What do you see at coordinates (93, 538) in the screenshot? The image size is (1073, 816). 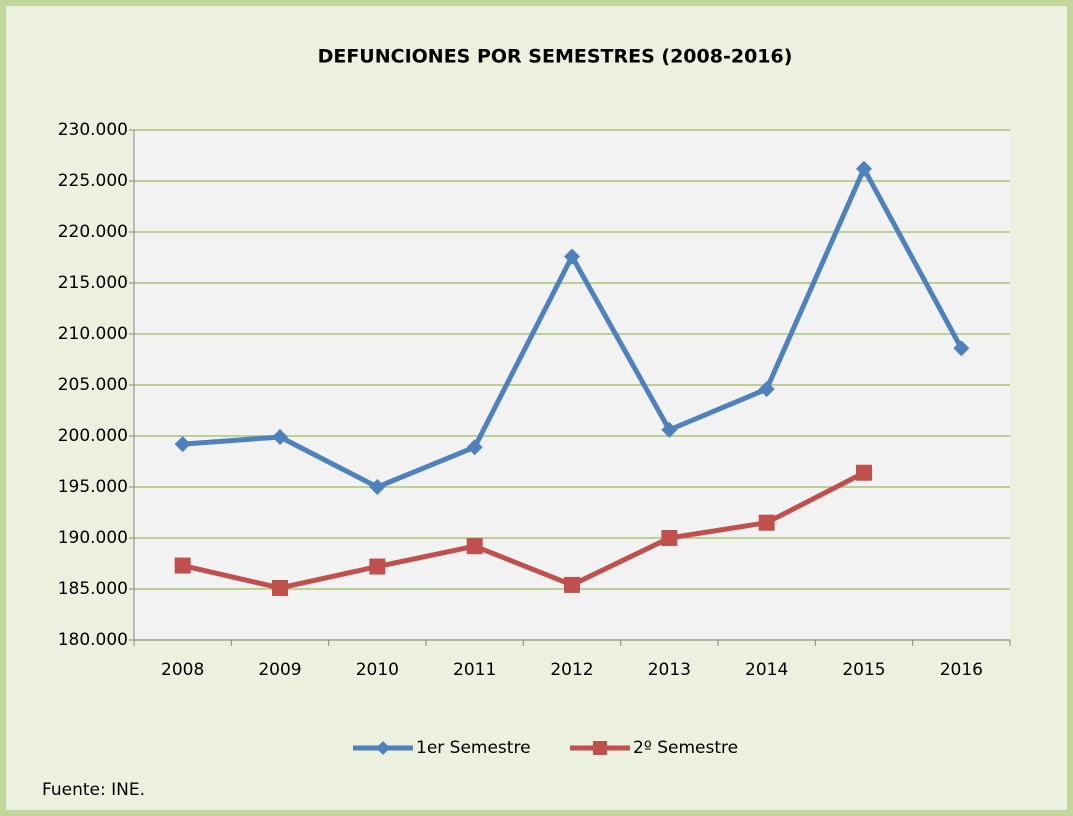 I see `y-tick-label: 190.000` at bounding box center [93, 538].